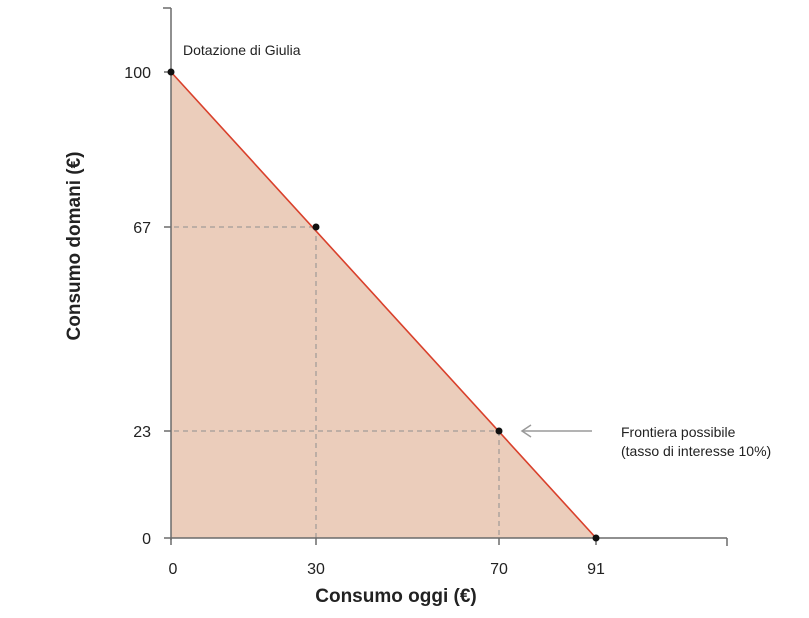  Describe the element at coordinates (596, 569) in the screenshot. I see `x-tick-91: 91` at that location.